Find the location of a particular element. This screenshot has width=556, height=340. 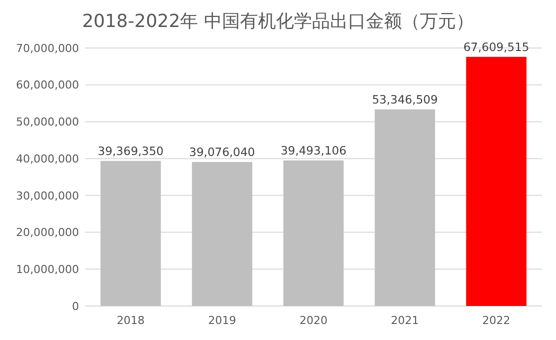

data-label: 39,076,040 is located at coordinates (222, 151).